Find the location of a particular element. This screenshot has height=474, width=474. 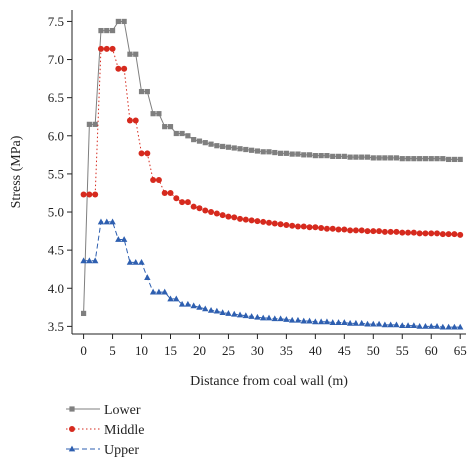

x-axis-label: Distance from coal wall (m) is located at coordinates (269, 381).